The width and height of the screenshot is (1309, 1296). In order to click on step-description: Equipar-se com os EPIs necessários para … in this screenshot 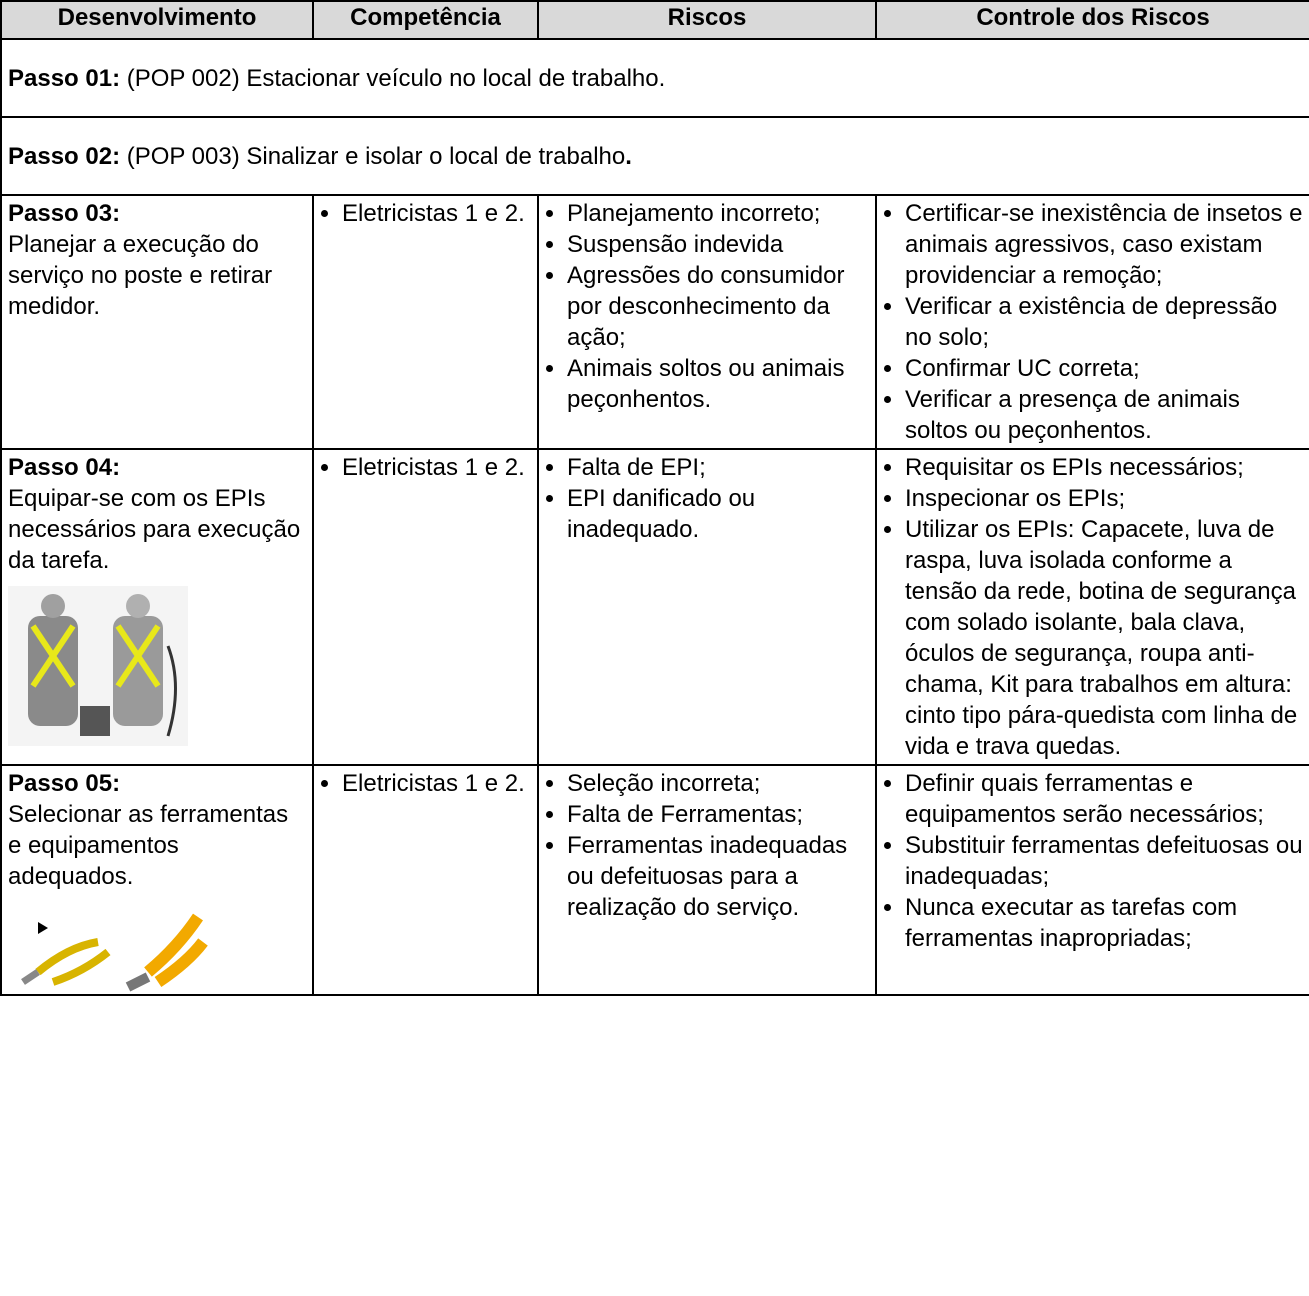, I will do `click(154, 529)`.